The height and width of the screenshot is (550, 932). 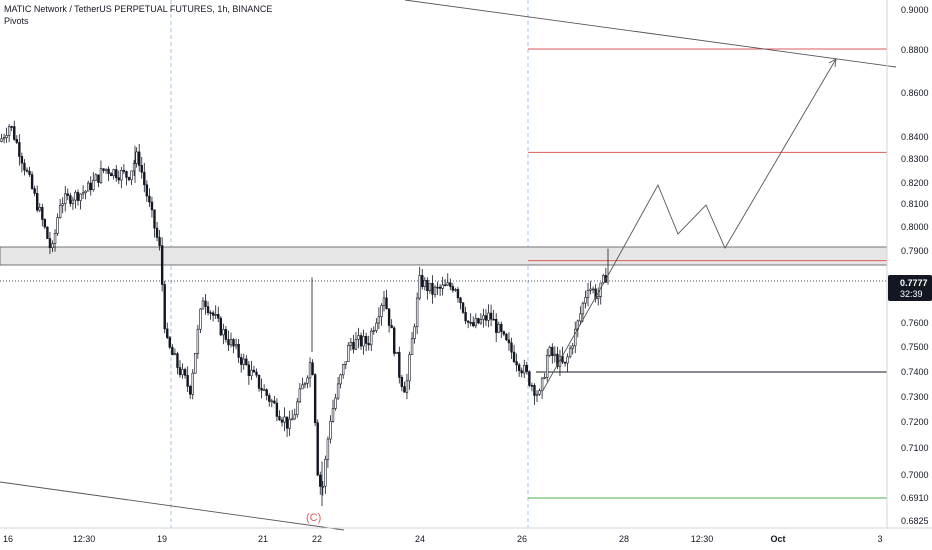 What do you see at coordinates (915, 159) in the screenshot?
I see `price-tick-label: 0.8300` at bounding box center [915, 159].